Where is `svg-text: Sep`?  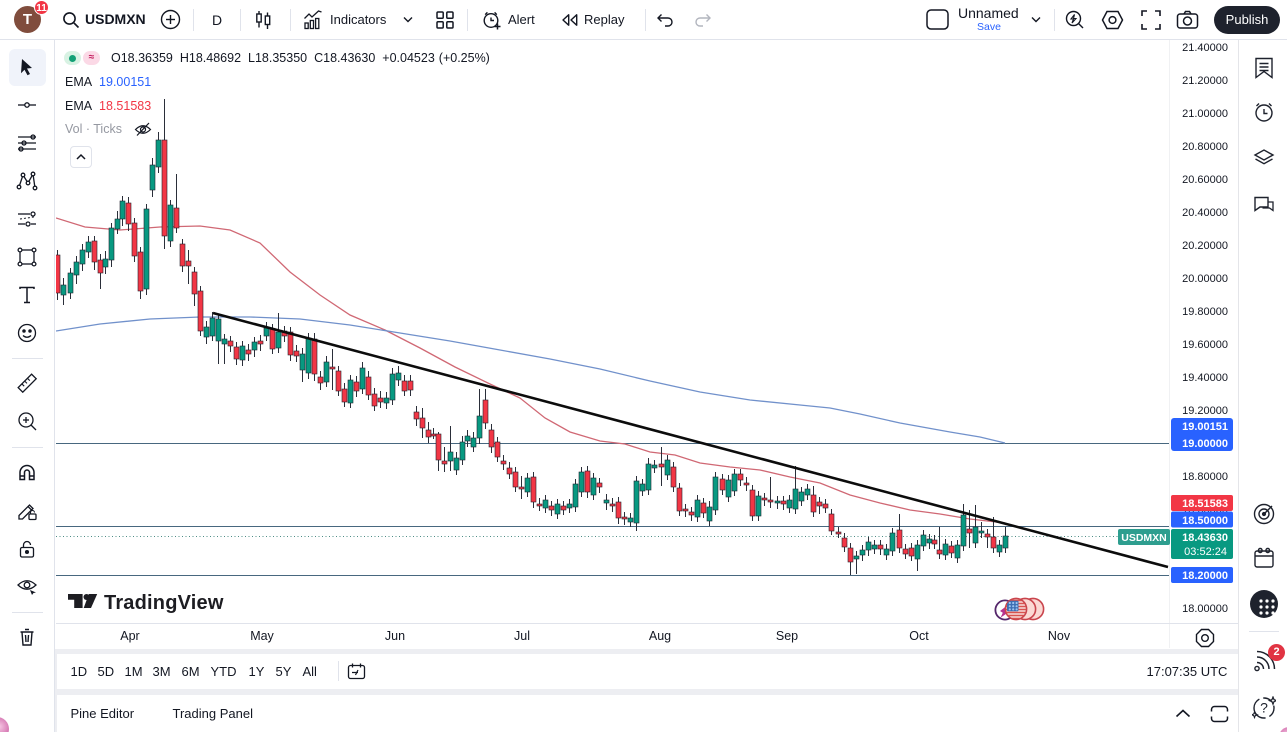
svg-text: Sep is located at coordinates (787, 636).